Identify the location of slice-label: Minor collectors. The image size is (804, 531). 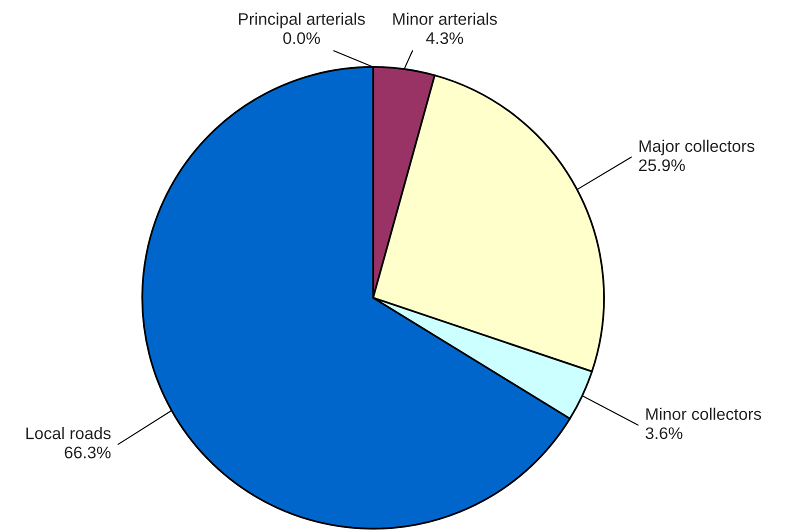
(704, 414).